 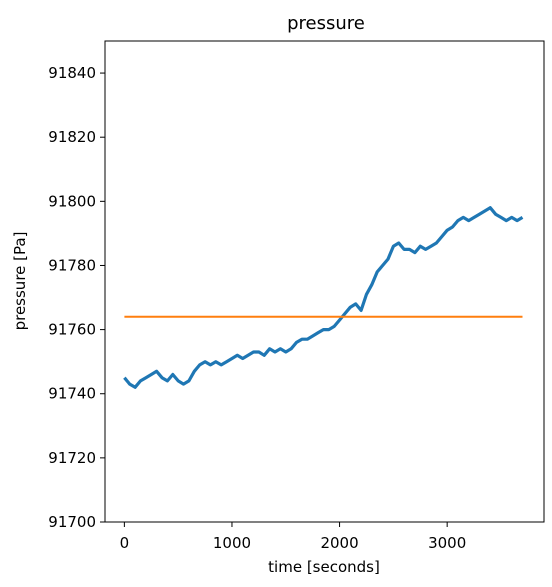 What do you see at coordinates (72, 73) in the screenshot?
I see `y-tick-label: 91840` at bounding box center [72, 73].